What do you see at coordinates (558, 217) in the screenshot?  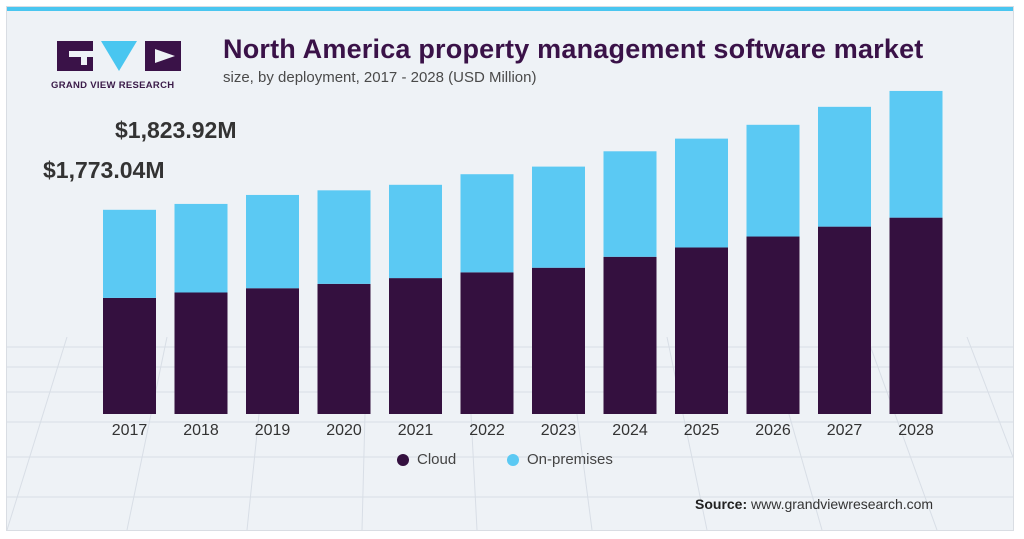 I see `bar-on-premises-2023` at bounding box center [558, 217].